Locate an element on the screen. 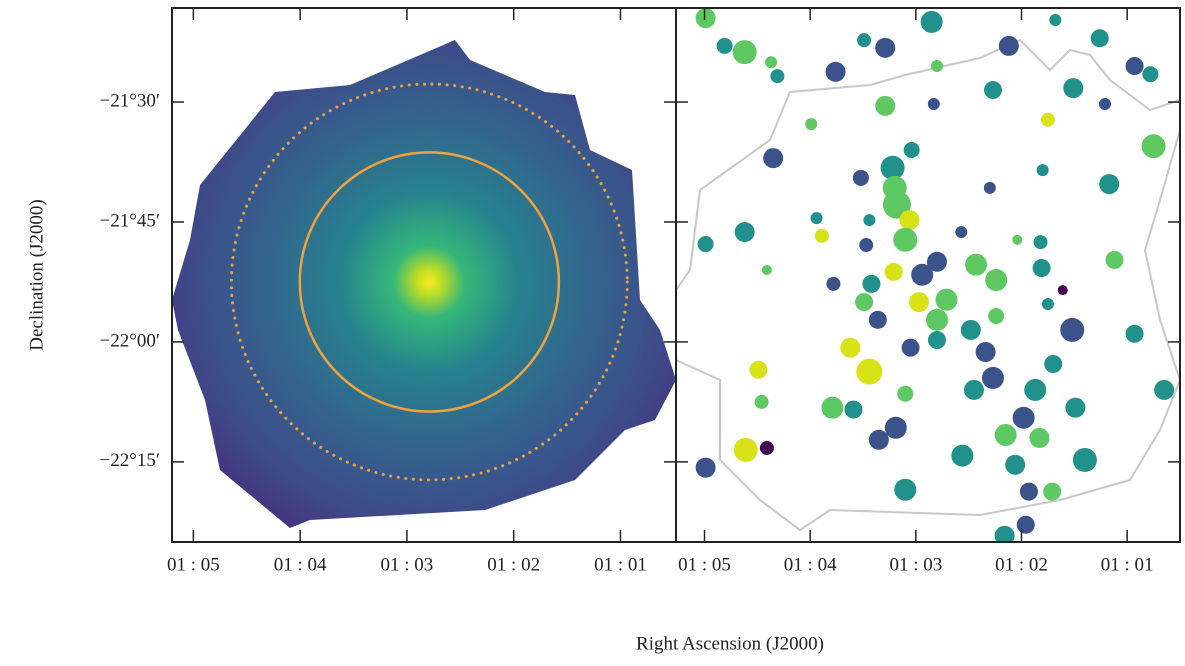 The image size is (1185, 666). x-tick-label: 01 : 02 is located at coordinates (1021, 564).